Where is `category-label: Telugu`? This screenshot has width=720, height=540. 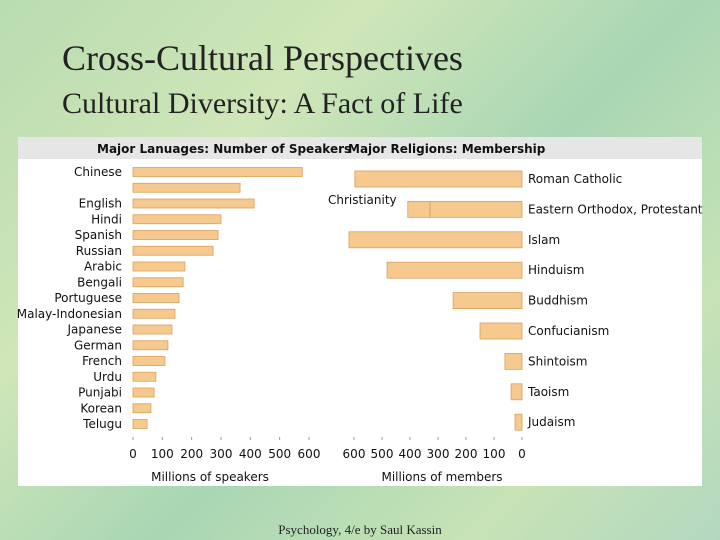 category-label: Telugu is located at coordinates (102, 424).